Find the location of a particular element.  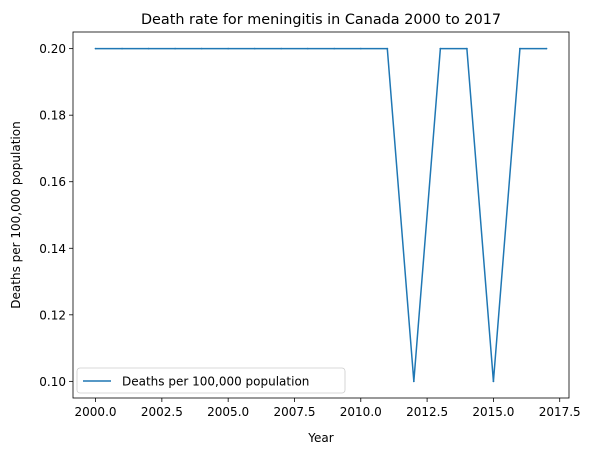

legend: Deaths per 100,000 population is located at coordinates (211, 380).